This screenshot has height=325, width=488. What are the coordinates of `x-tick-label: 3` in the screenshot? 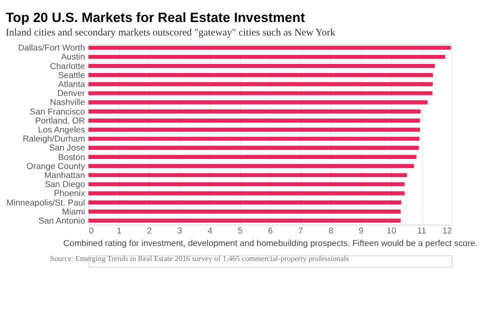 It's located at (179, 231).